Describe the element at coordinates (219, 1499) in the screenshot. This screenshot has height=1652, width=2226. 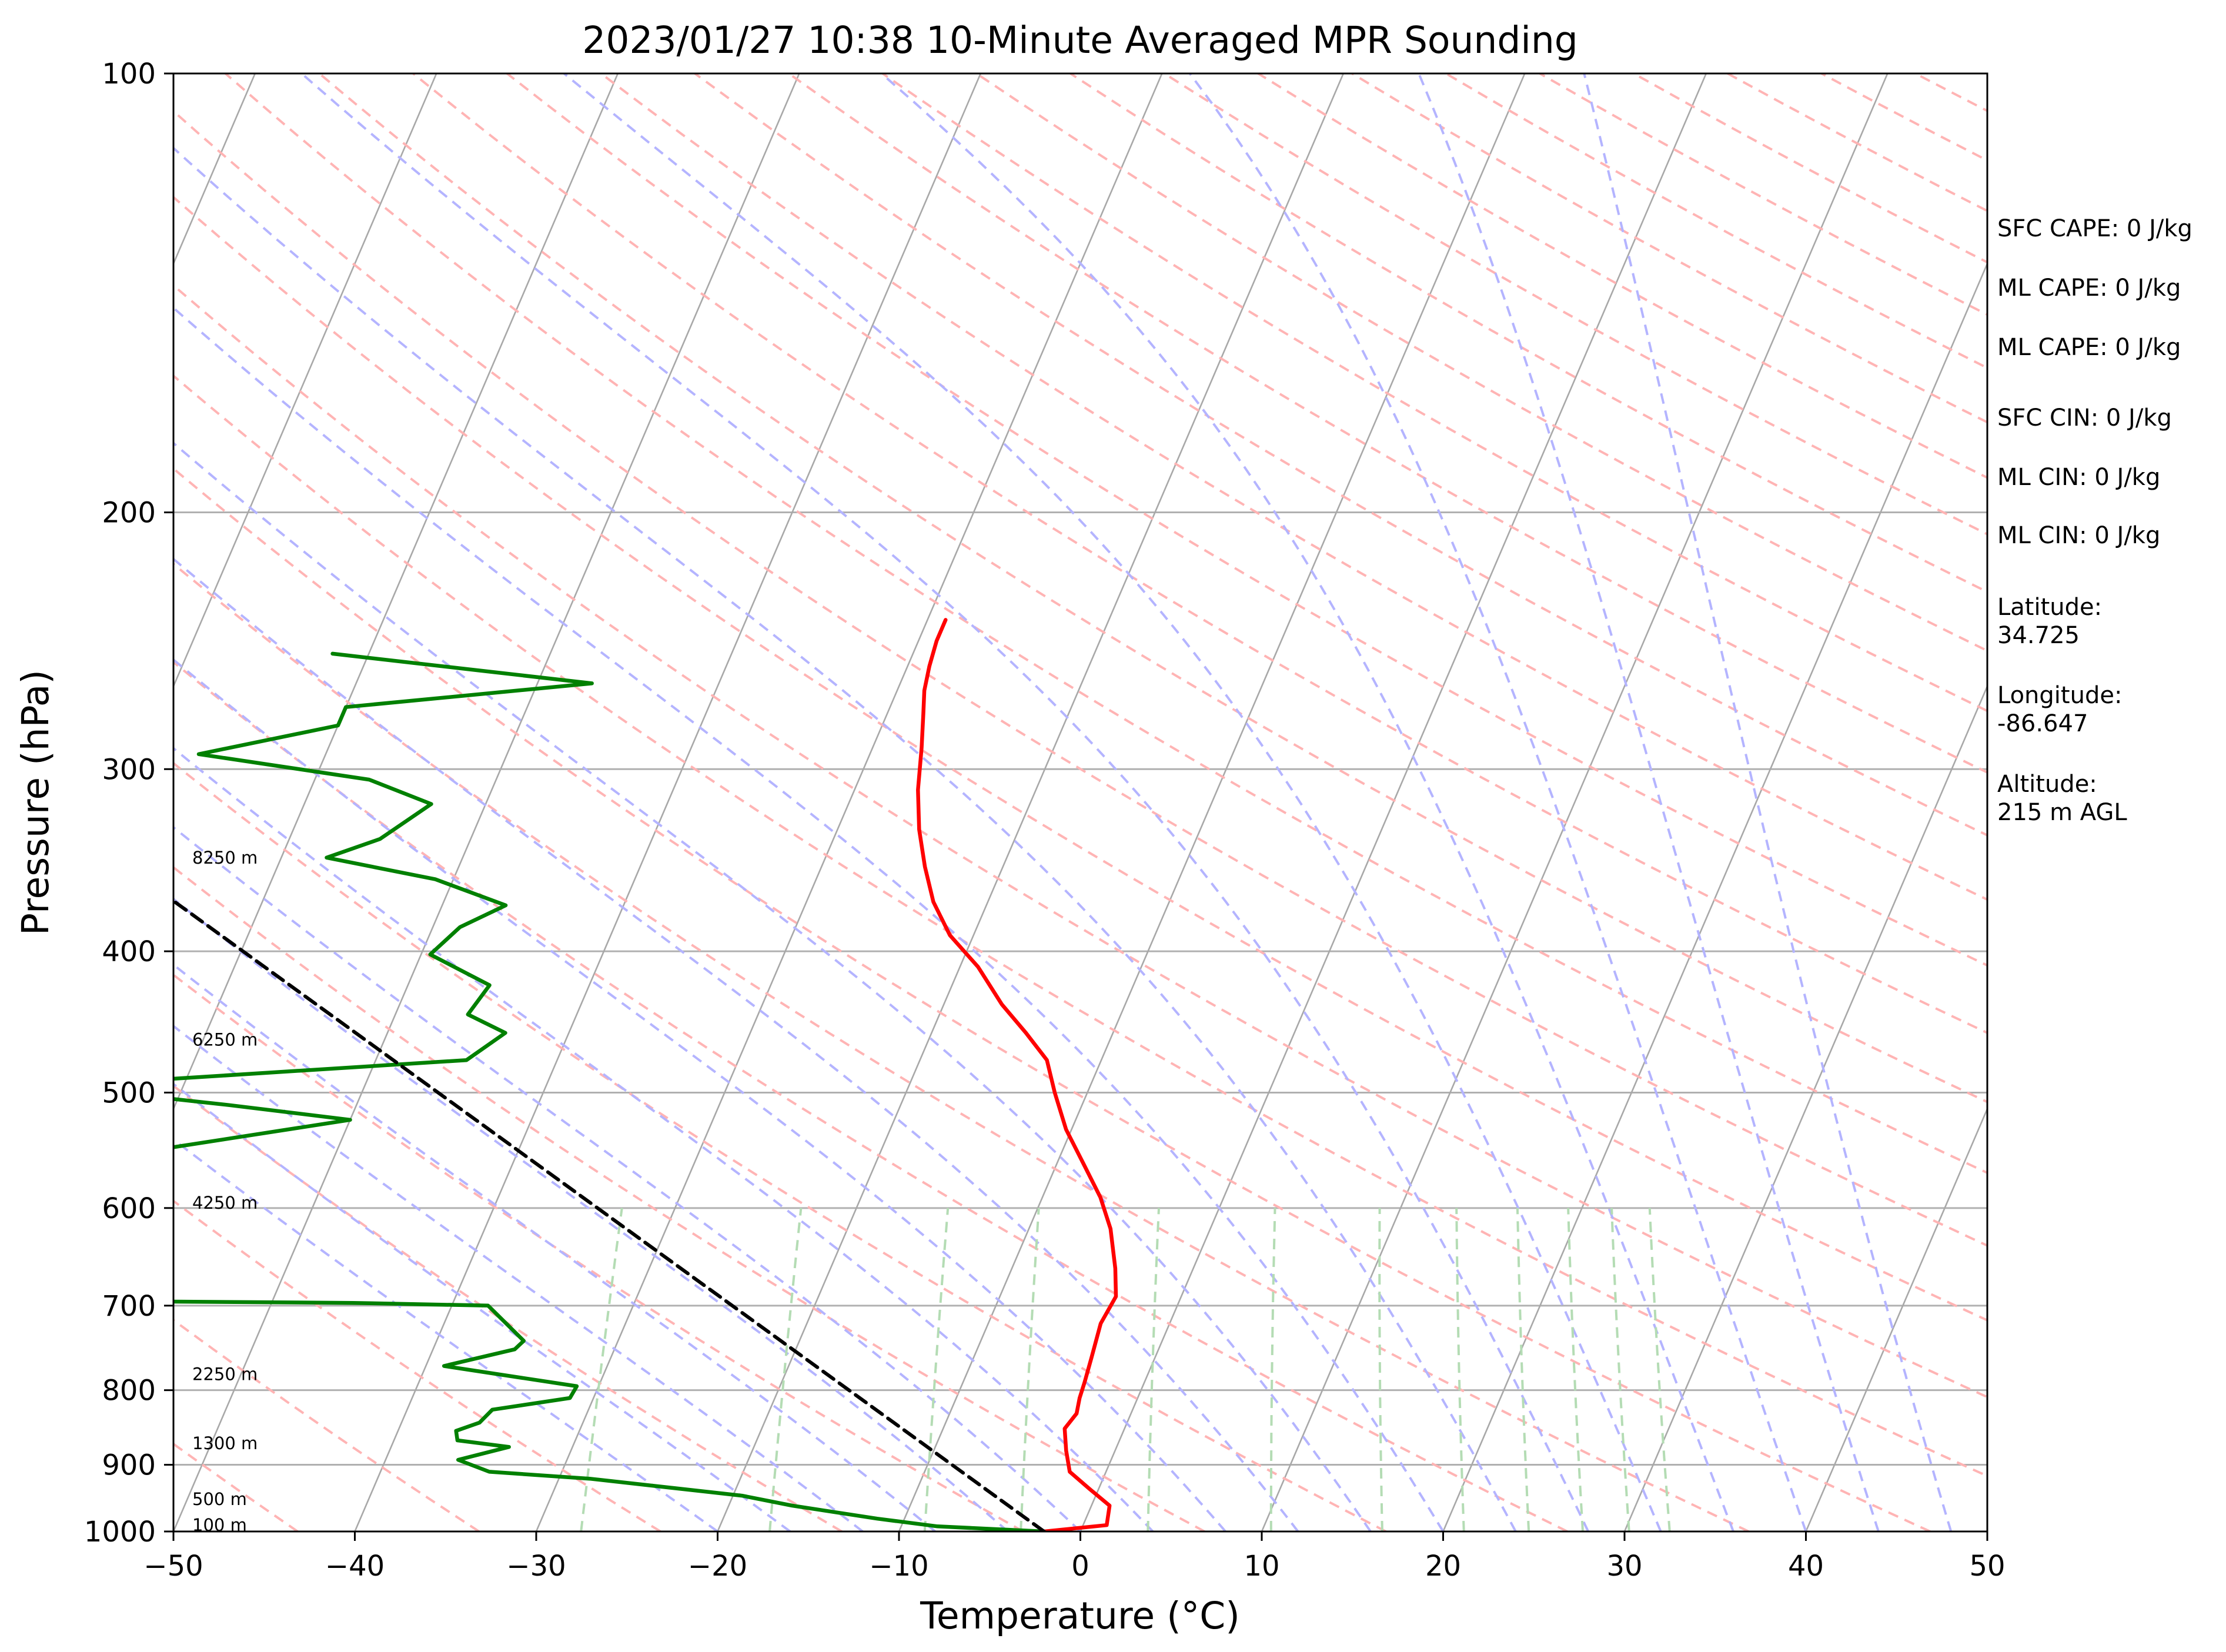
I see `height-label: 500 m` at that location.